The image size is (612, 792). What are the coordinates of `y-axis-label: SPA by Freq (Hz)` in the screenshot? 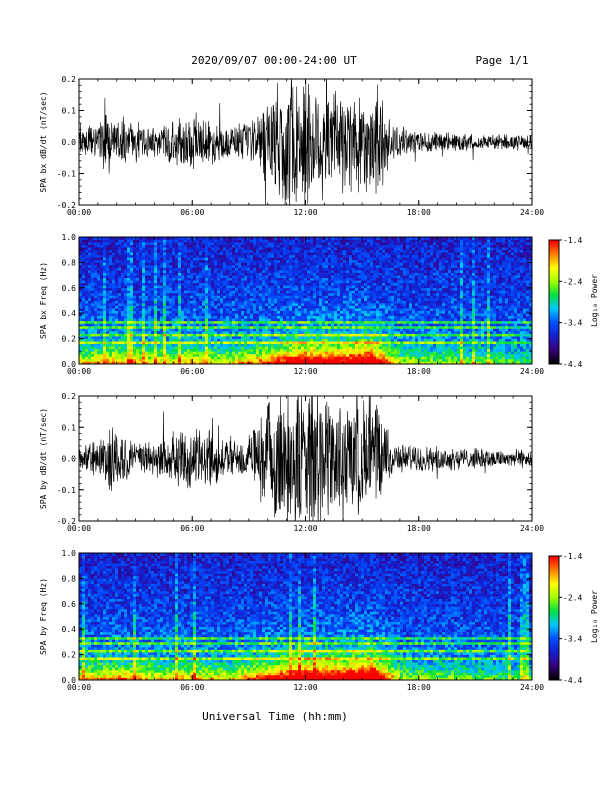 It's located at (43, 616).